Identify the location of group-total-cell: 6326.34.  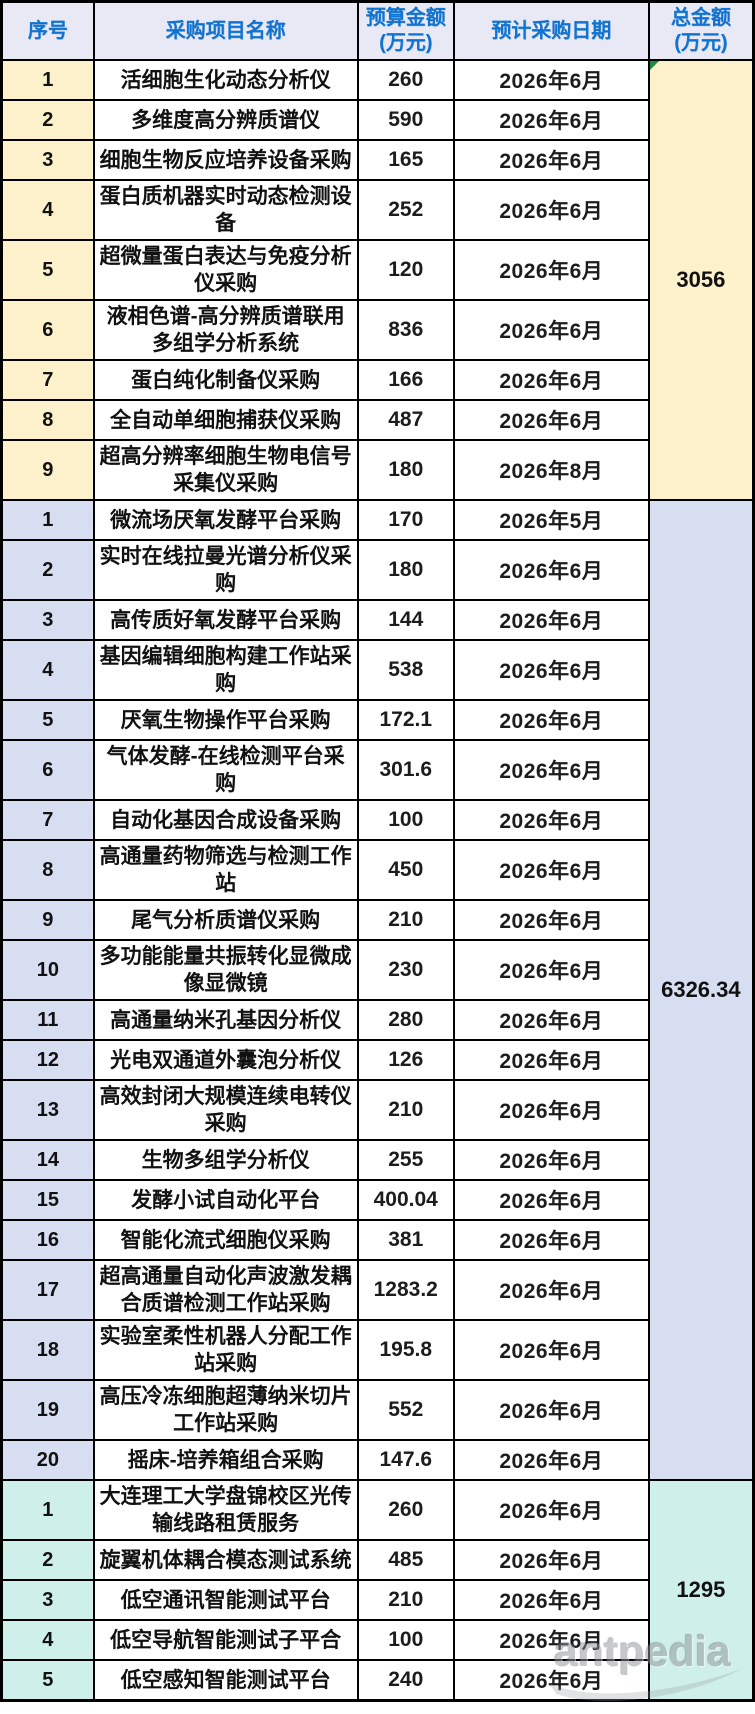
(701, 990).